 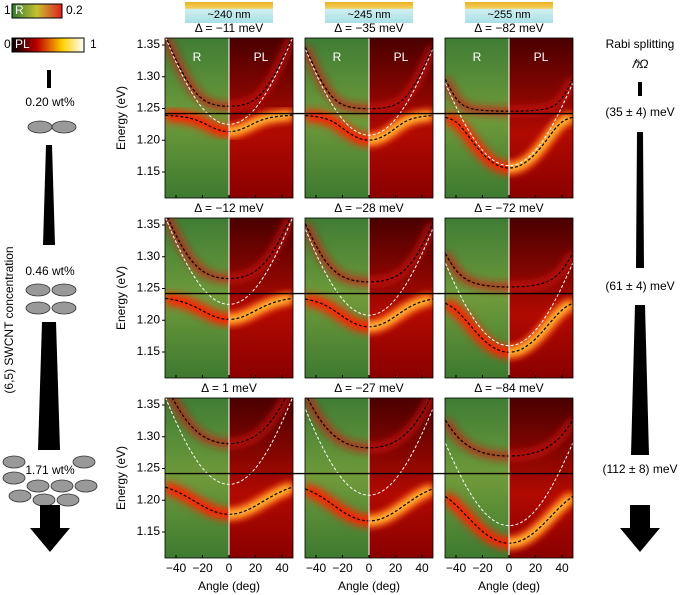 I want to click on rabi-arrow, so click(x=640, y=528).